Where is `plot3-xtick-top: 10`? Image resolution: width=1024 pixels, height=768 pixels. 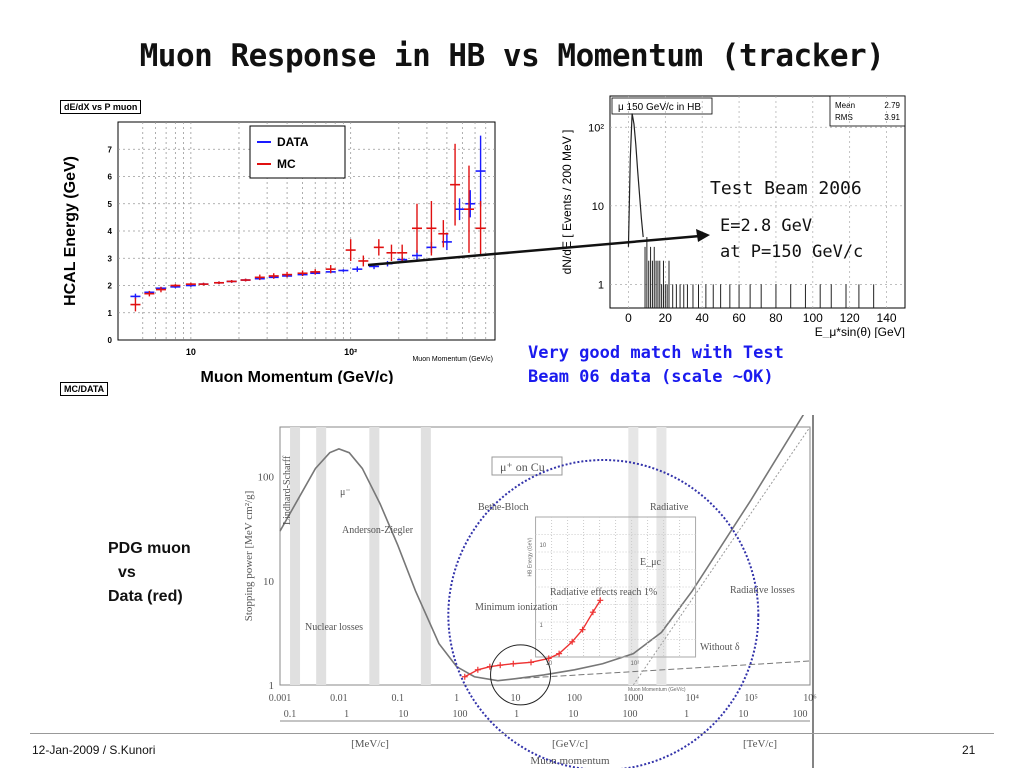
plot3-xtick-top: 10 is located at coordinates (516, 698).